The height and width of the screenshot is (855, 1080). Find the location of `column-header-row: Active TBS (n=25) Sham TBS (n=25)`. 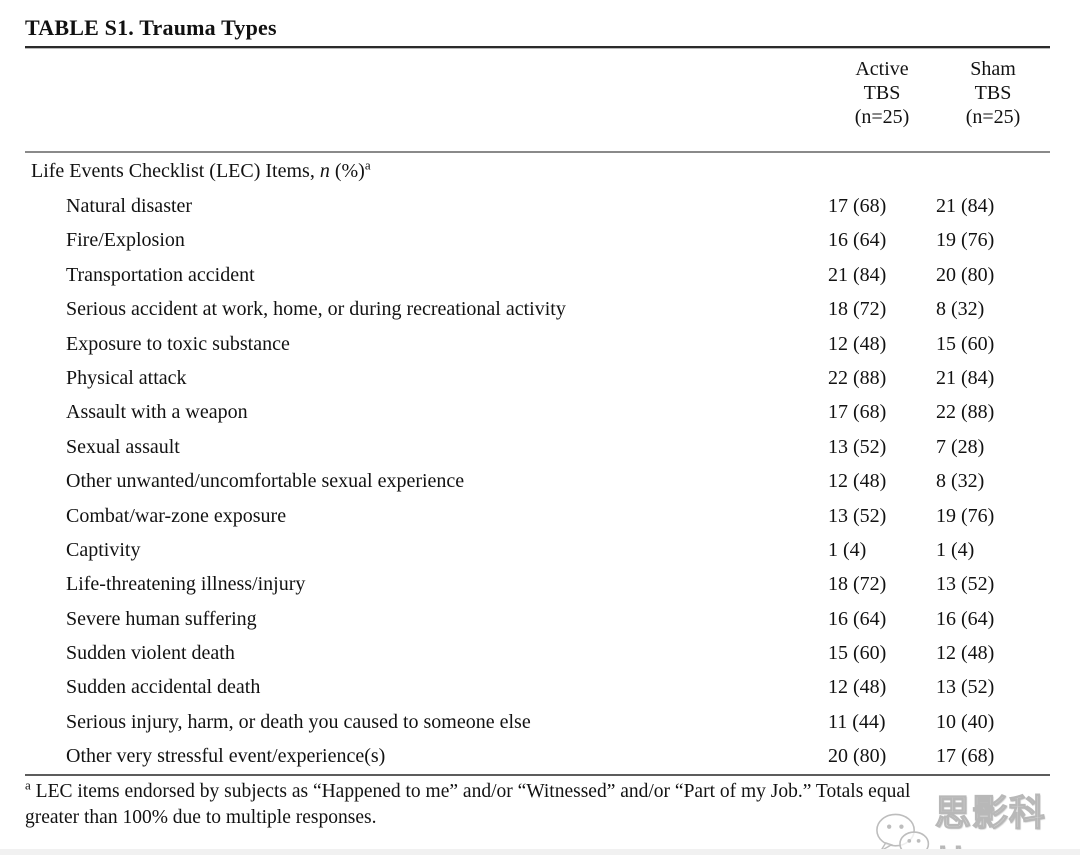

column-header-row: Active TBS (n=25) Sham TBS (n=25) is located at coordinates (537, 100).